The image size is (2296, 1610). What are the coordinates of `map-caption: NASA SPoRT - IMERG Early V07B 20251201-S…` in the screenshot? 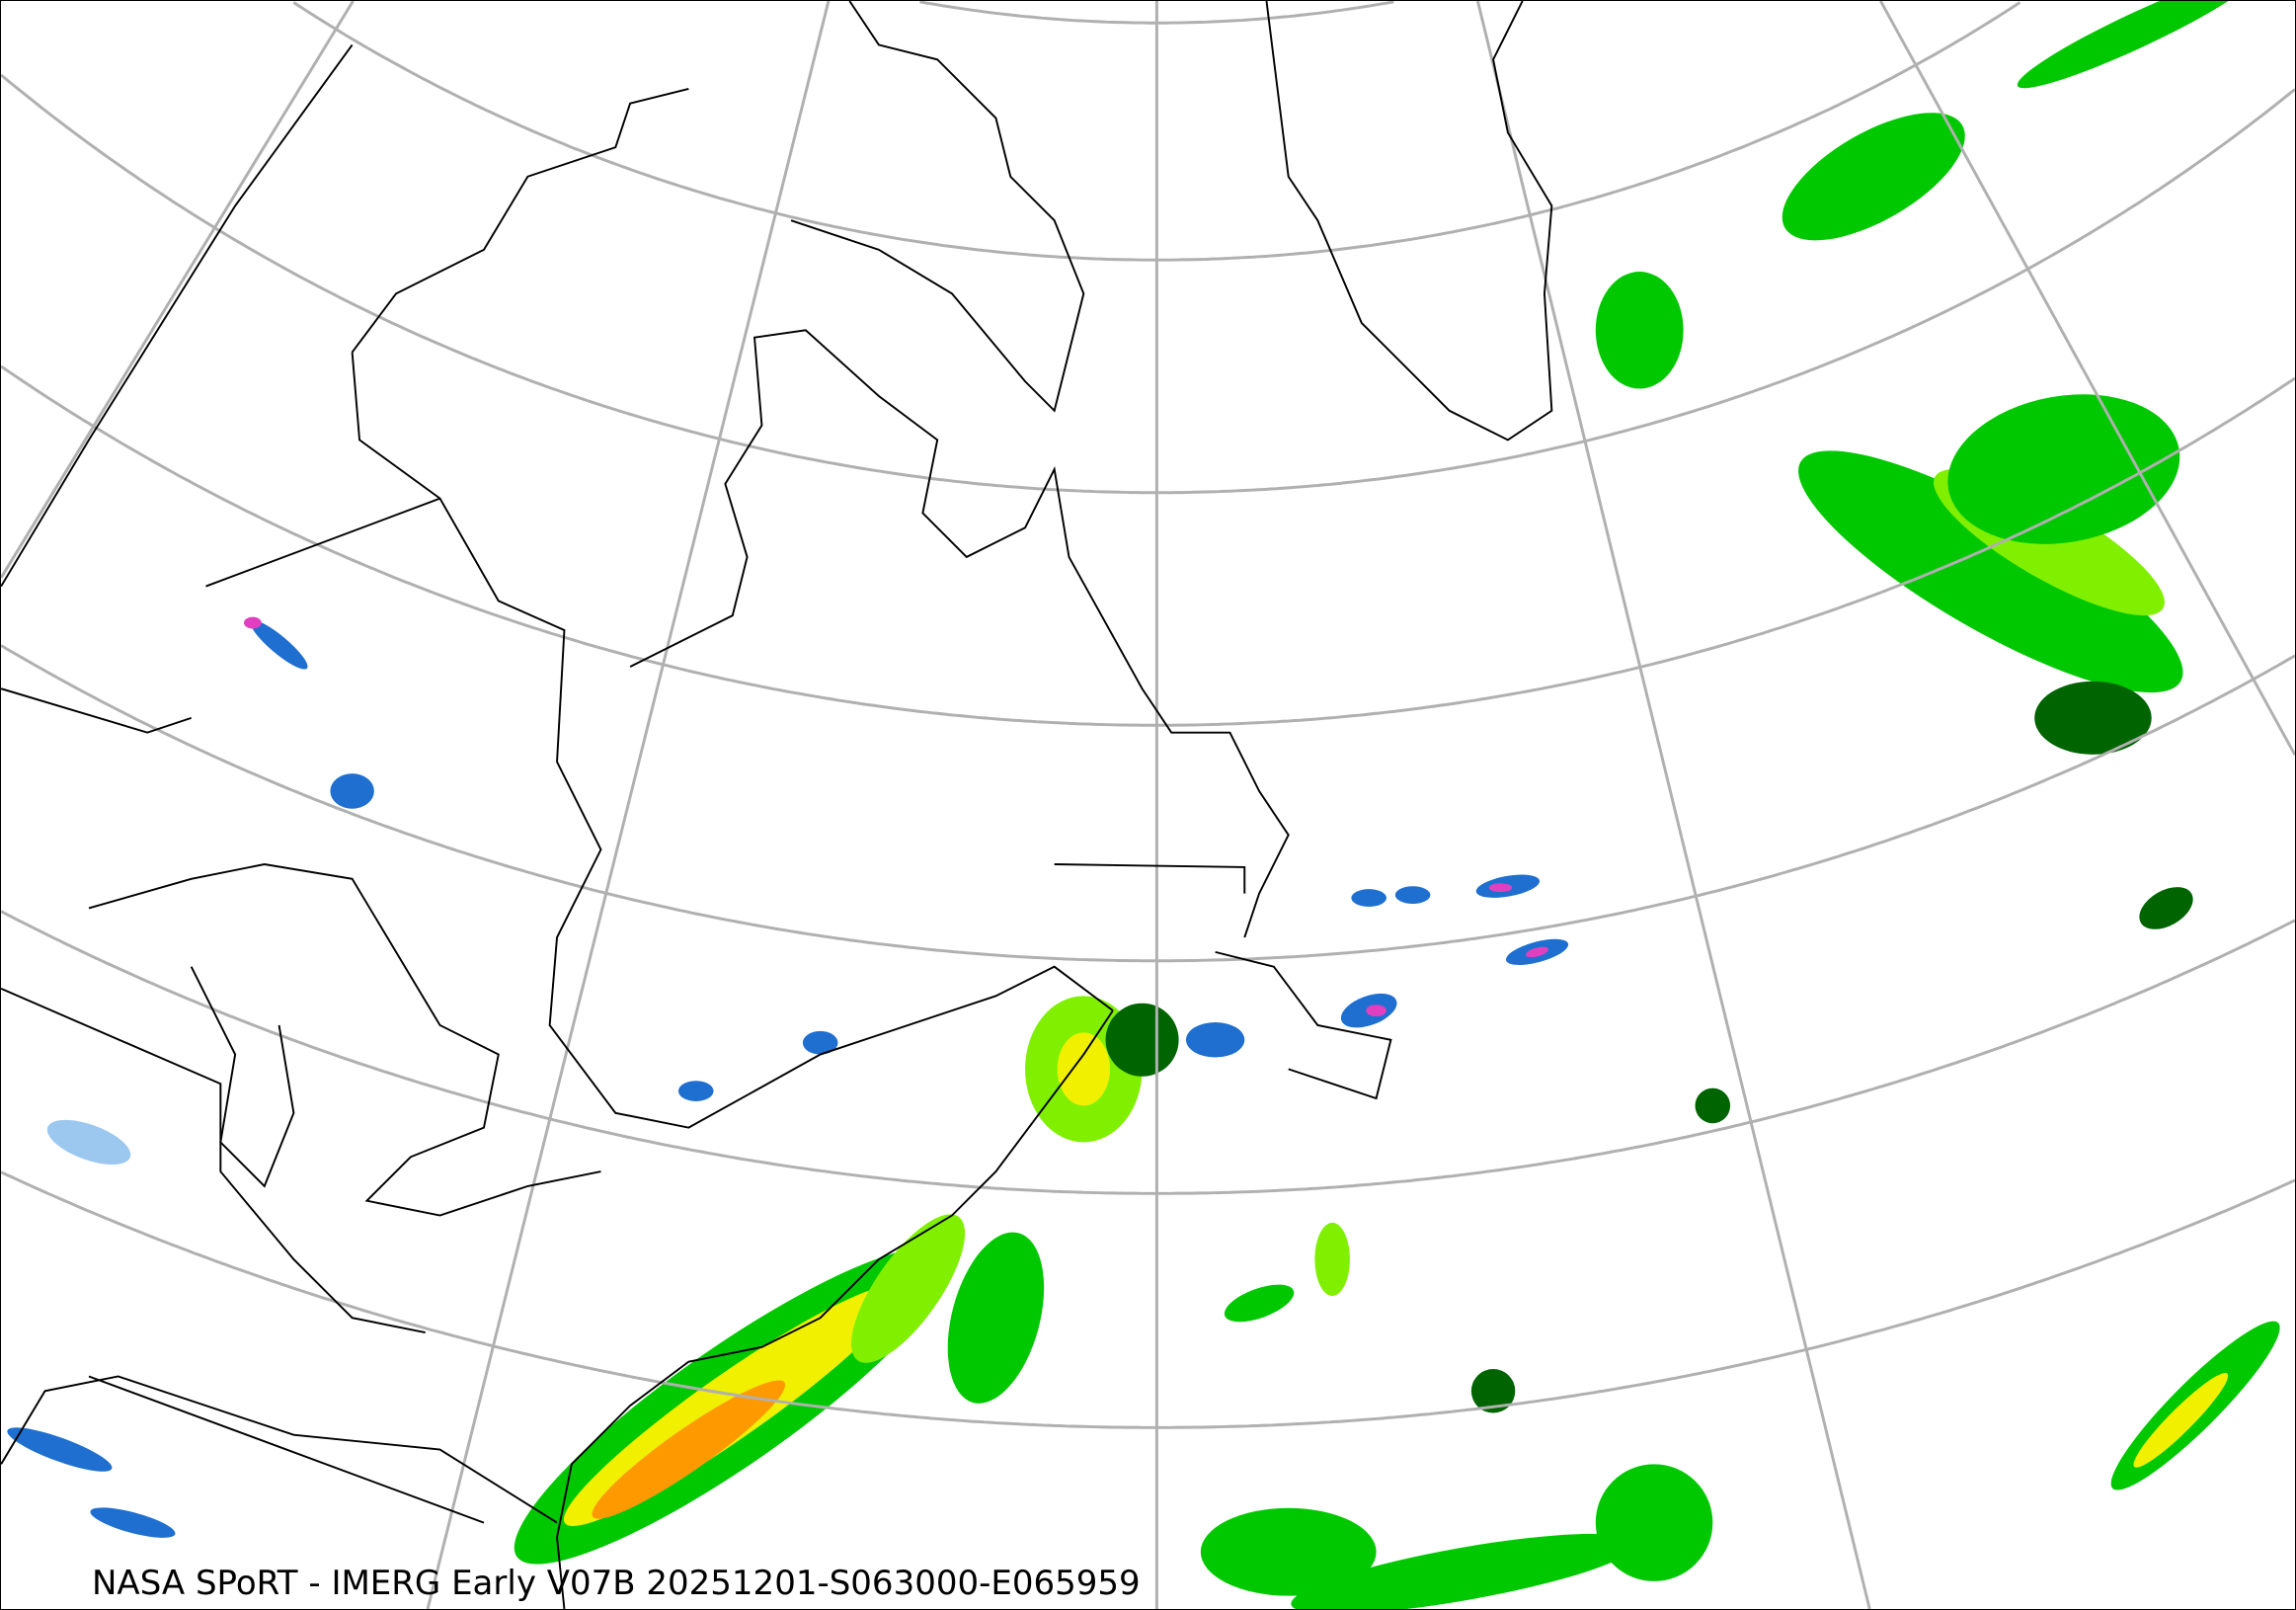 It's located at (617, 1583).